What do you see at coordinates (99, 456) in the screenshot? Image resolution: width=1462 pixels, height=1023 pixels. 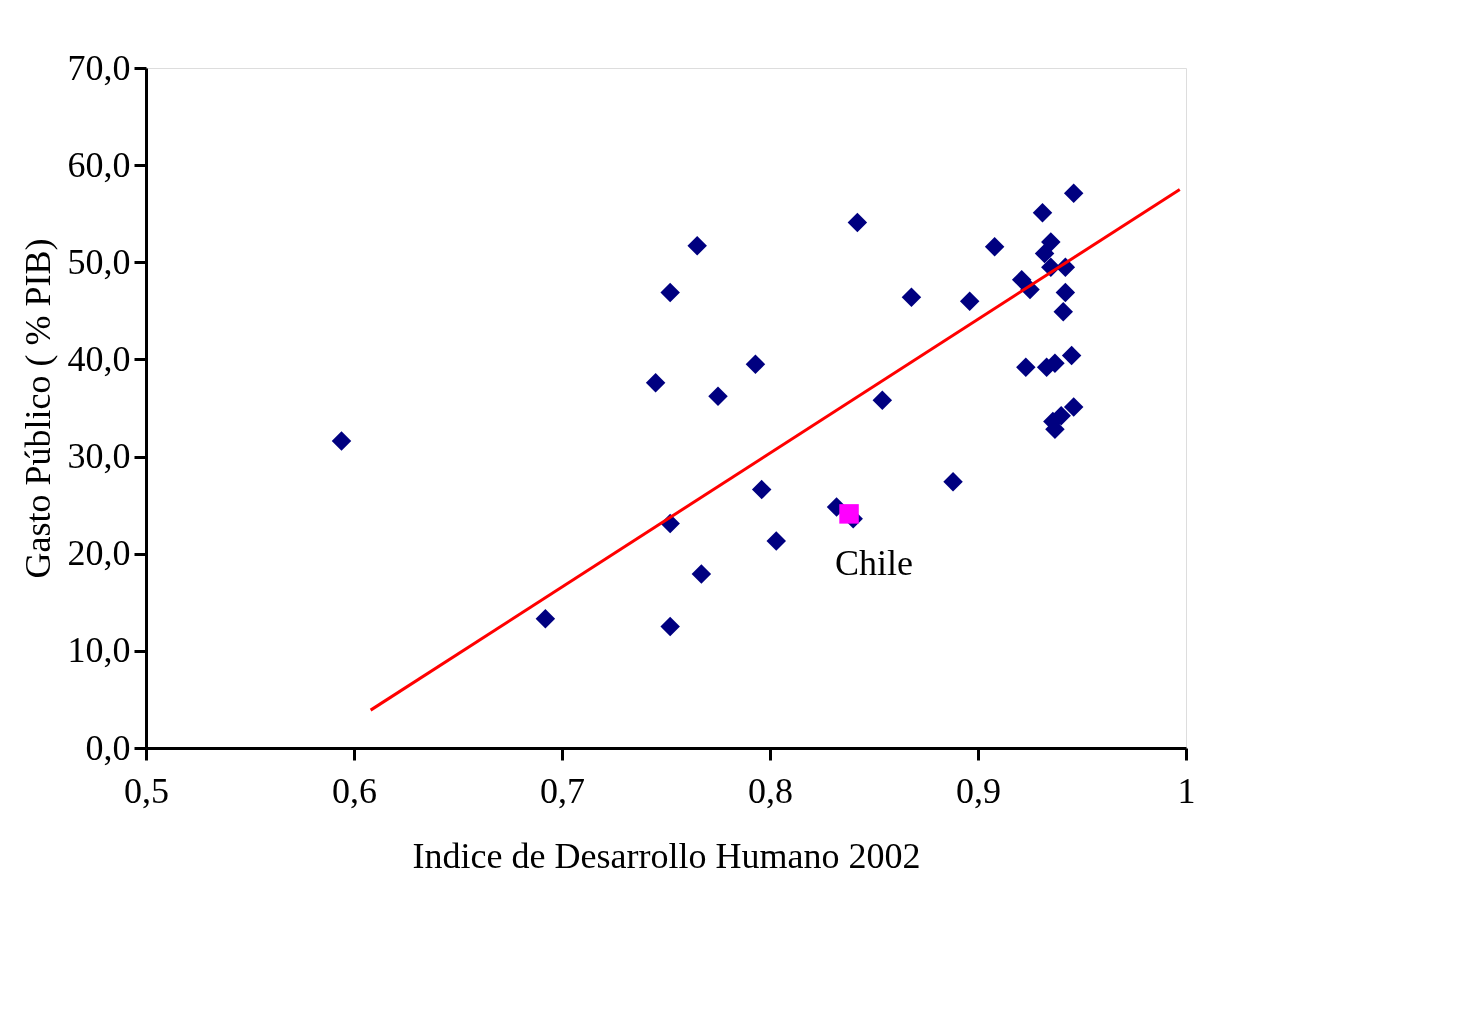 I see `y-tick-label: 30,0` at bounding box center [99, 456].